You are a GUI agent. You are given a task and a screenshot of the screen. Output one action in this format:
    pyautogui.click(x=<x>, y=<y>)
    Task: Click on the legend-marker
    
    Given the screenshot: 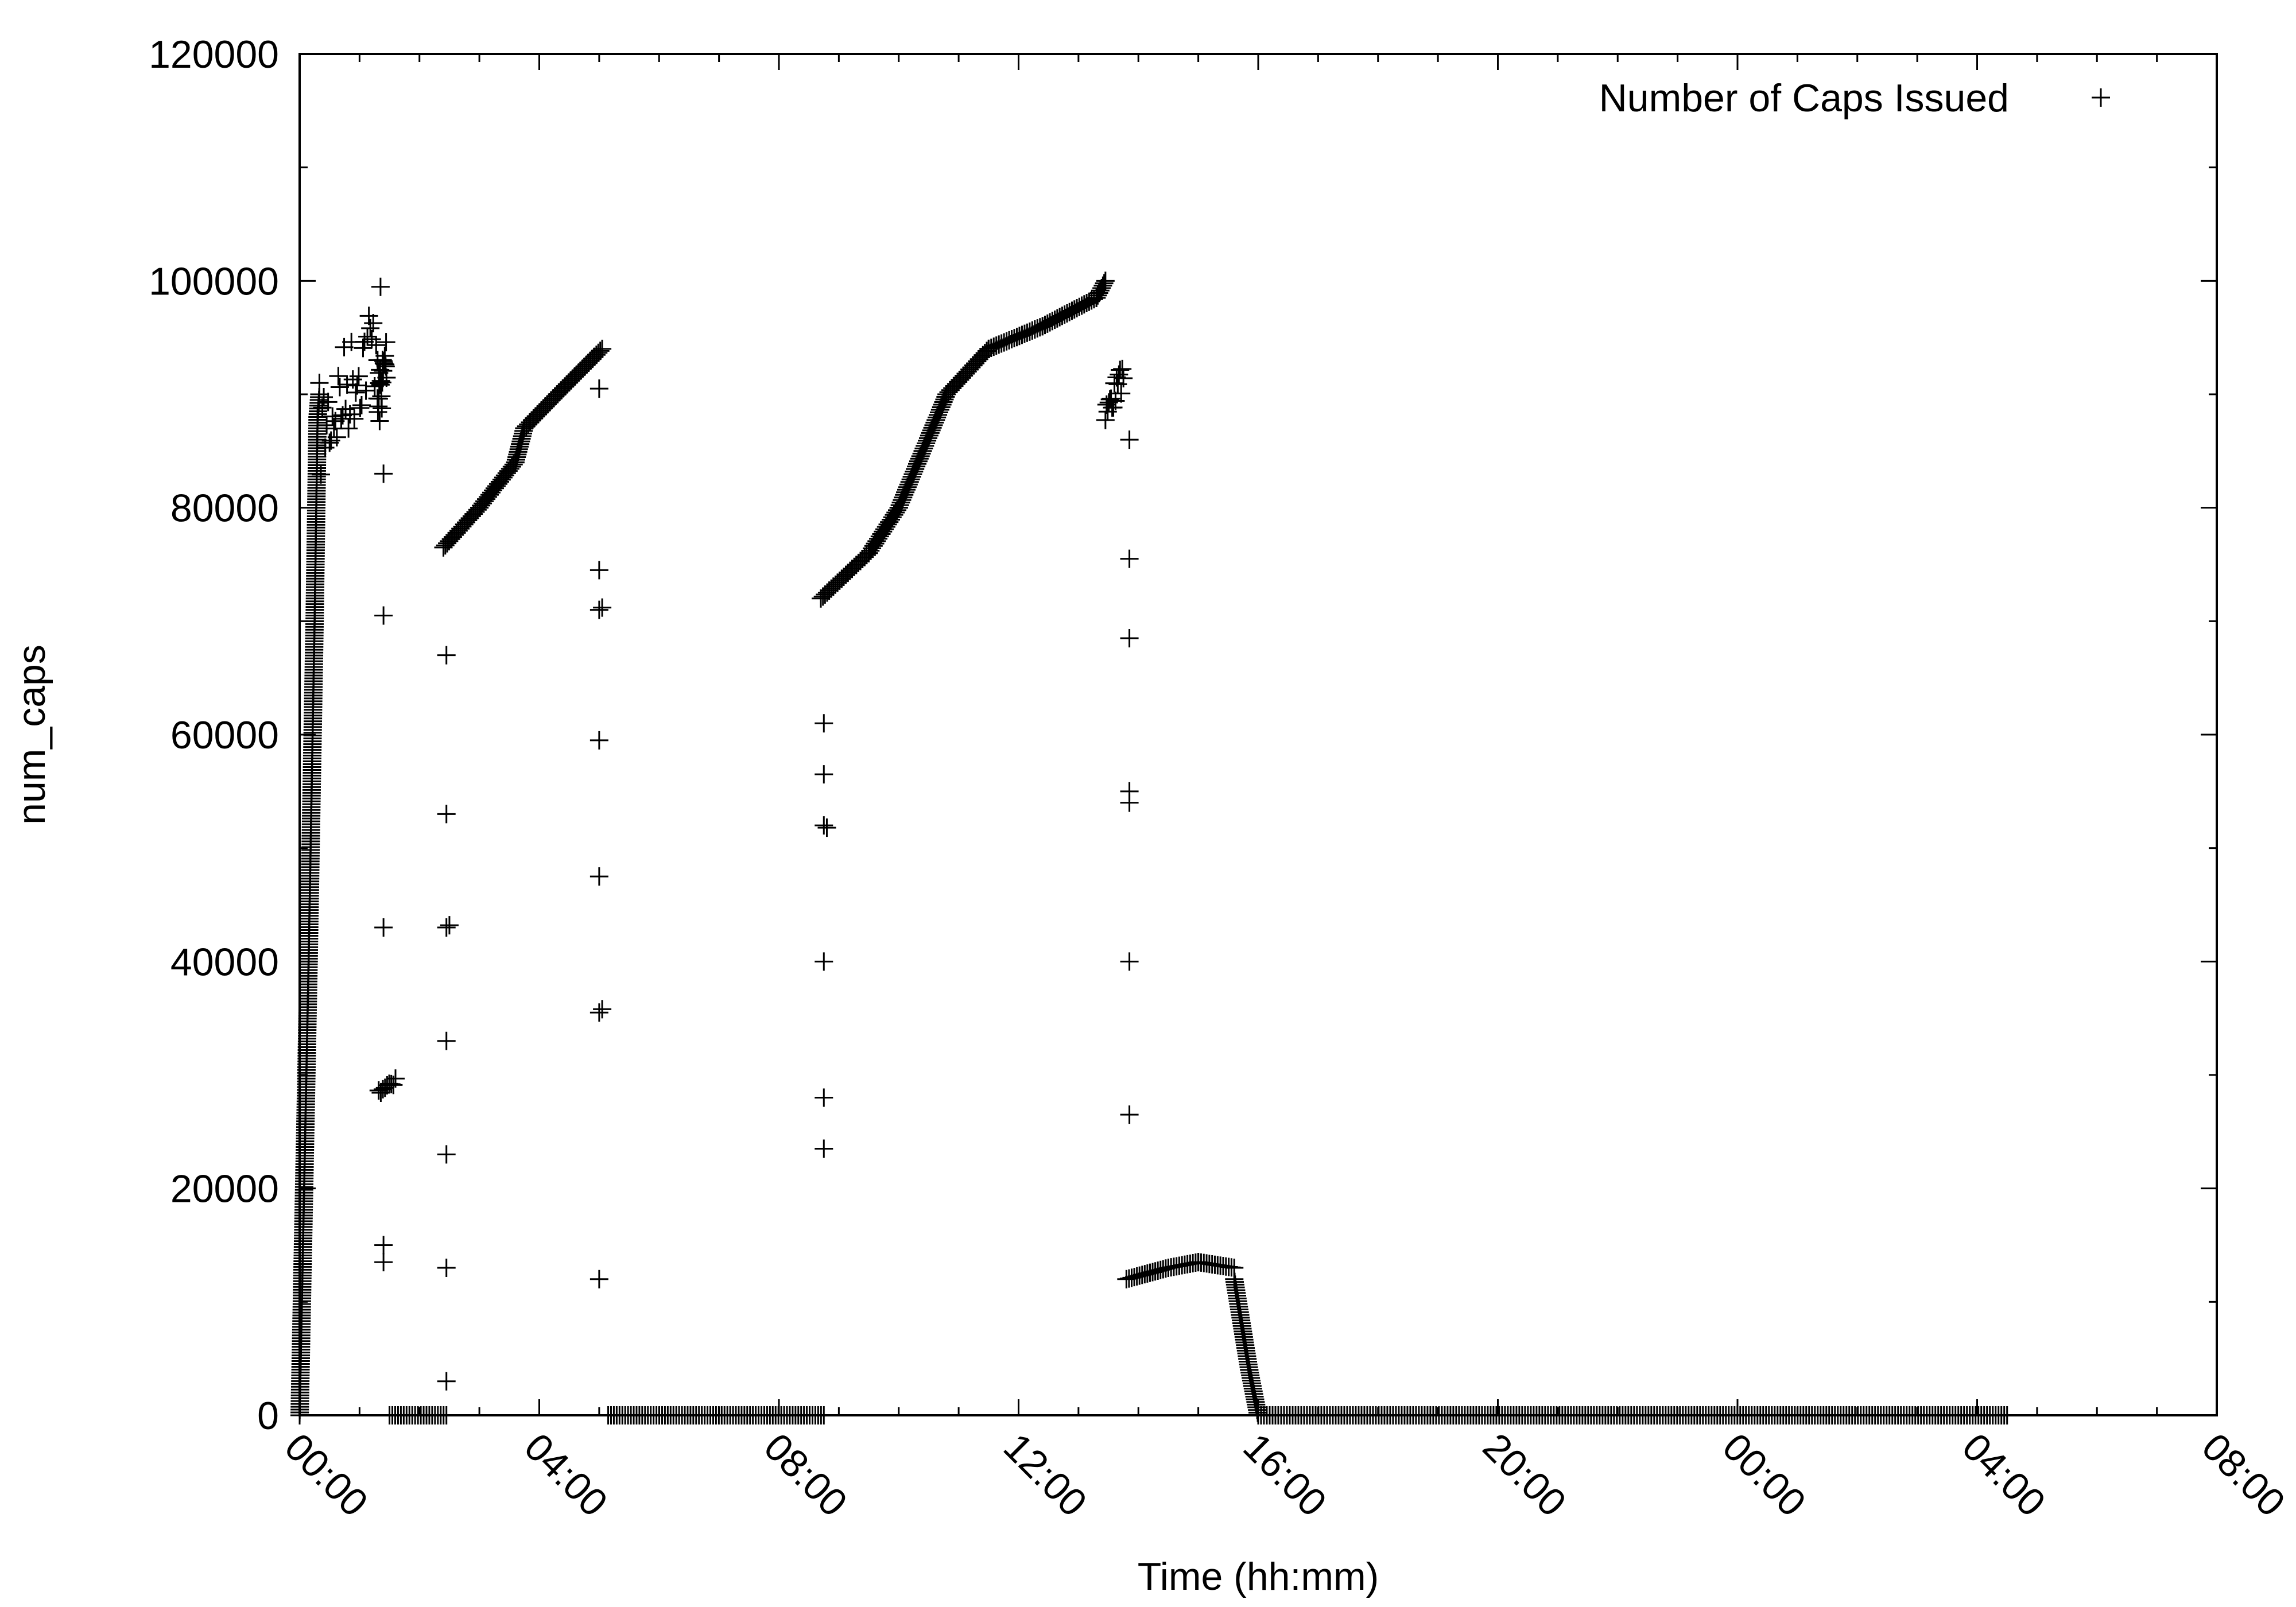 What is the action you would take?
    pyautogui.click(x=2101, y=98)
    